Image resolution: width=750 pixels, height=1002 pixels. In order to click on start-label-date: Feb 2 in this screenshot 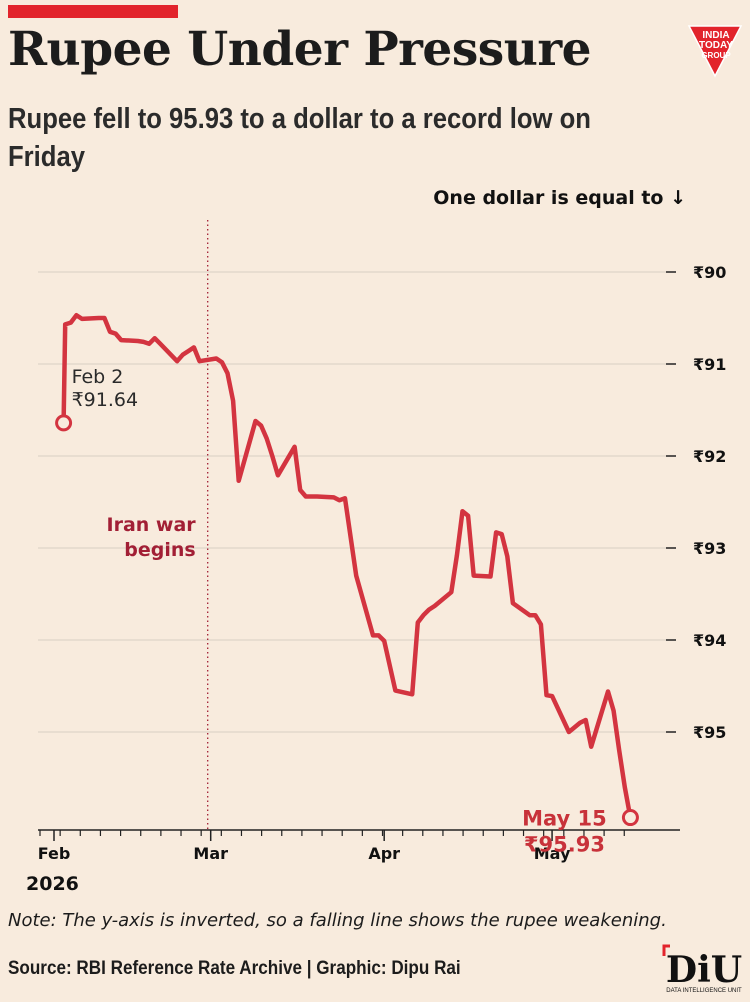, I will do `click(98, 377)`.